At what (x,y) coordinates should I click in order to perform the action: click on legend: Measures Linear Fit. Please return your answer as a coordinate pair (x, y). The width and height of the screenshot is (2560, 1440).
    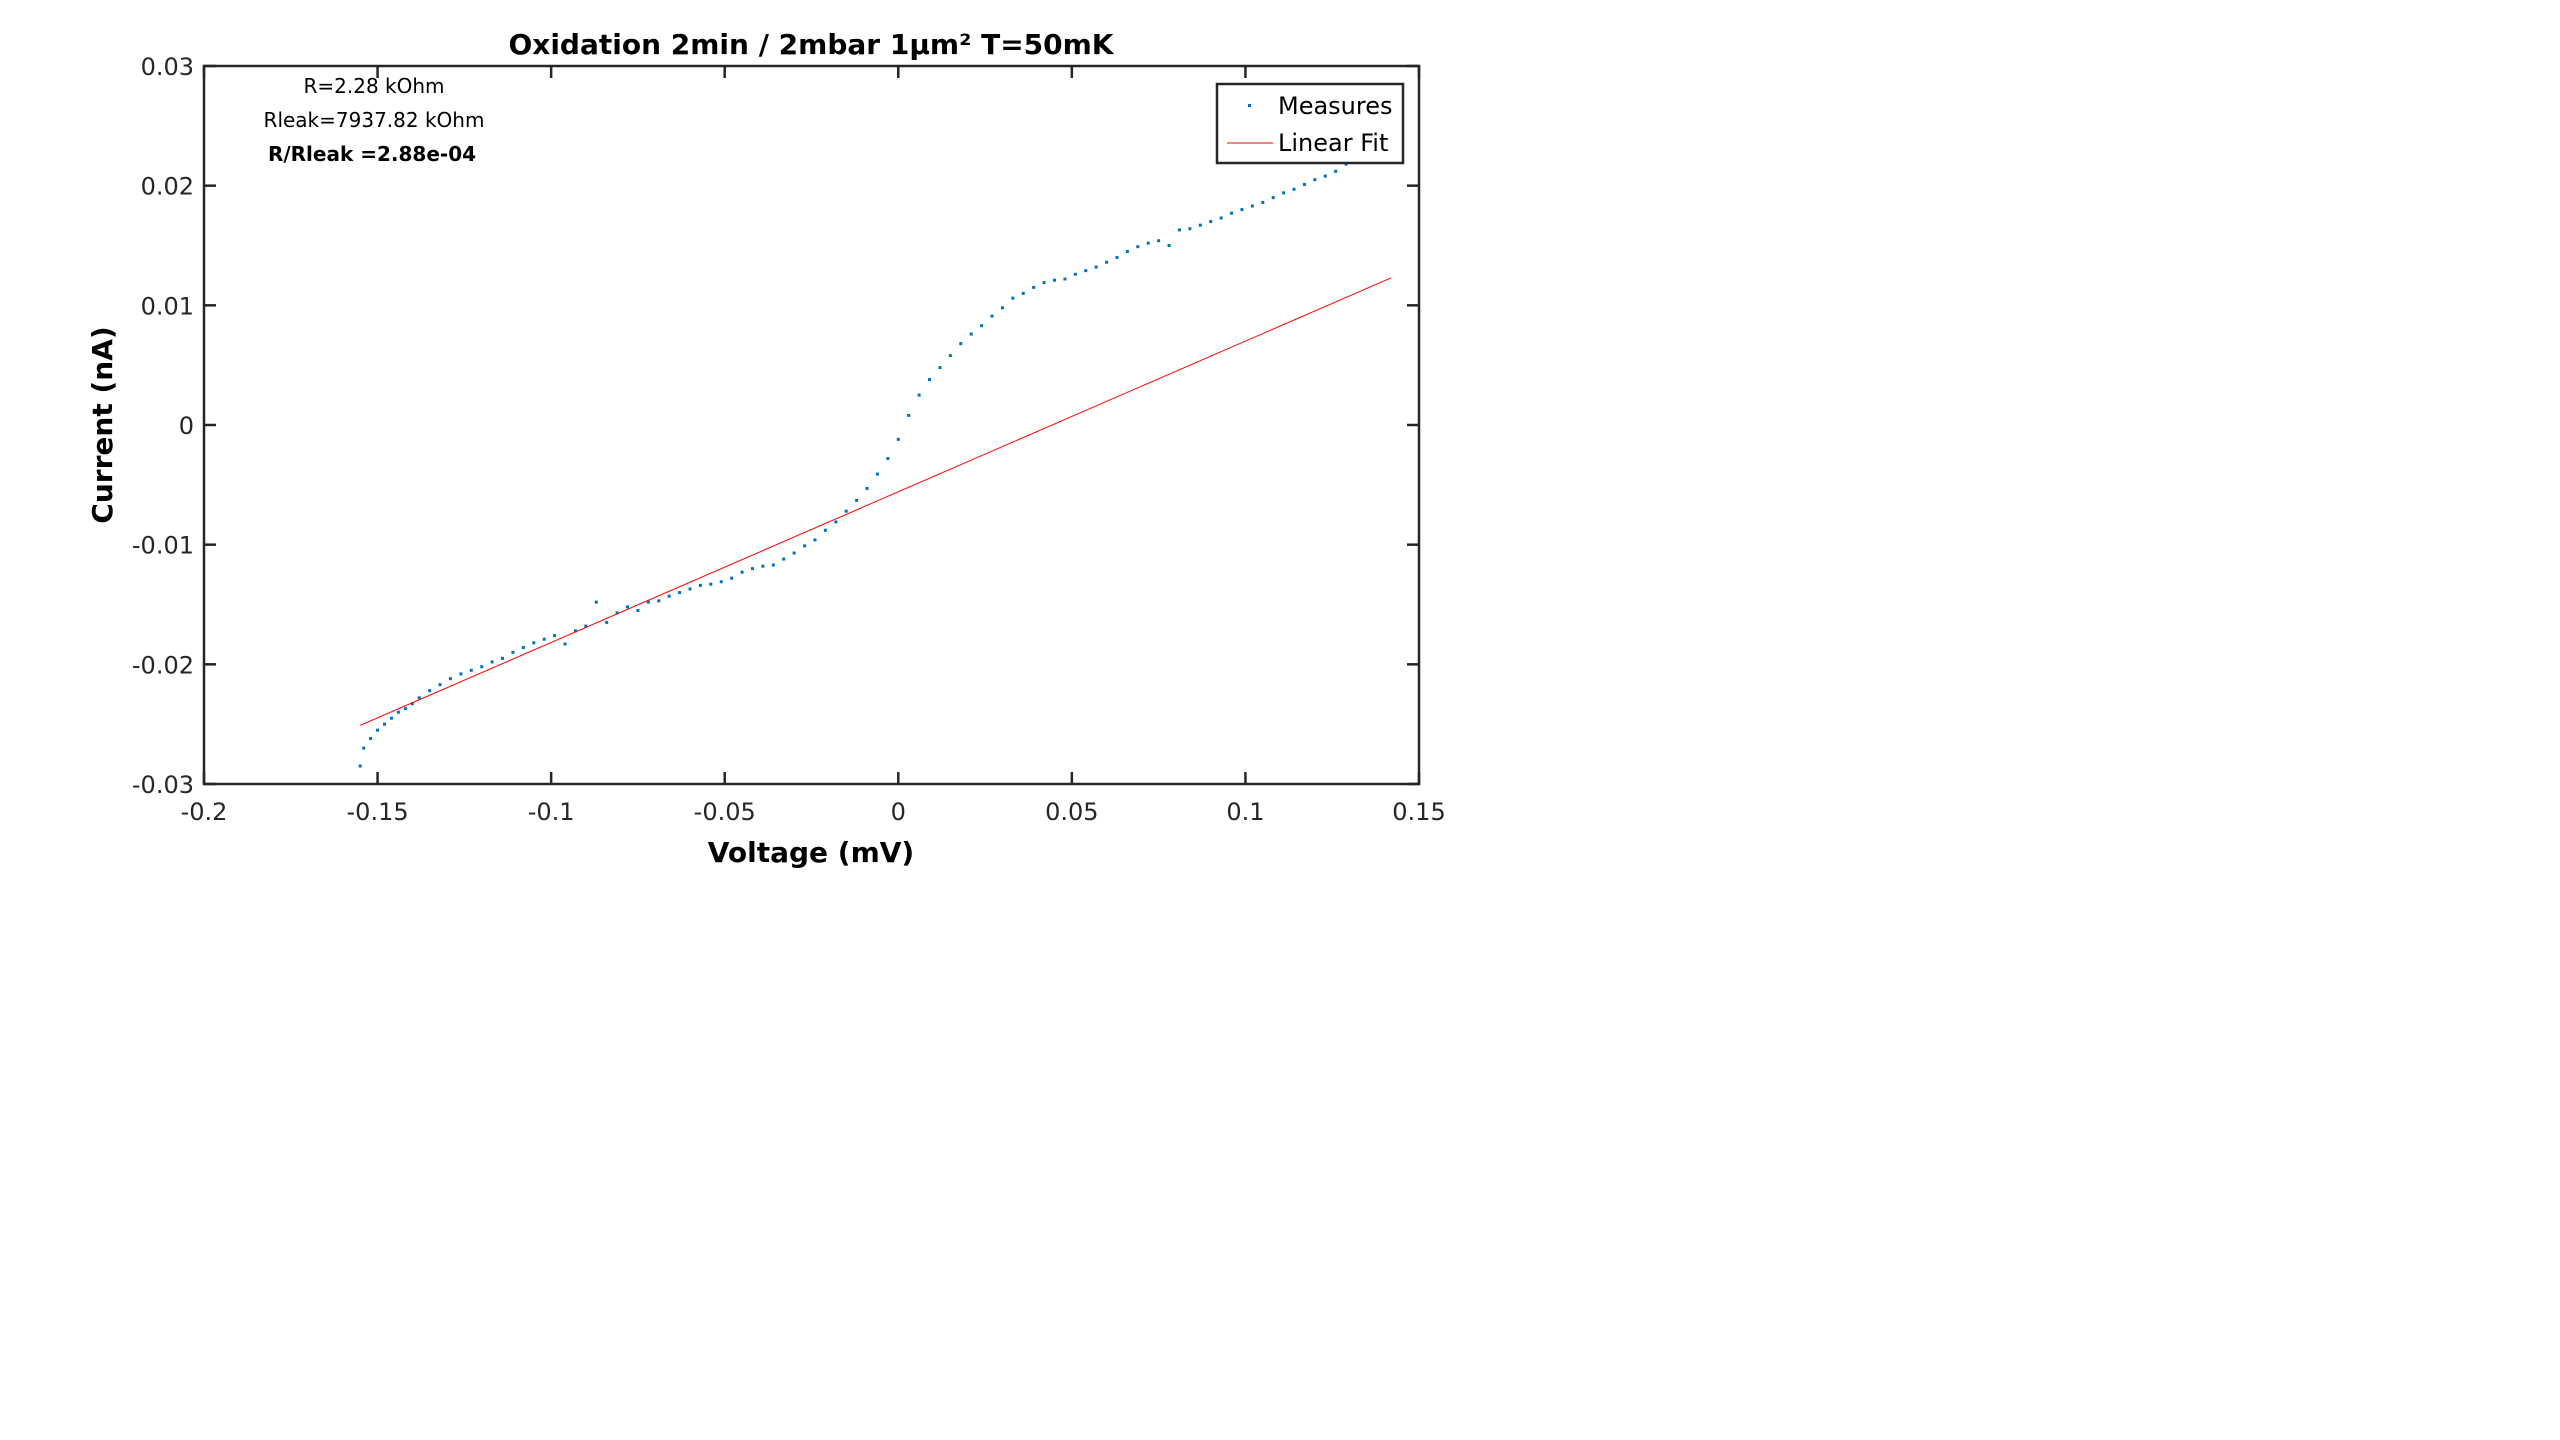
    Looking at the image, I should click on (1310, 123).